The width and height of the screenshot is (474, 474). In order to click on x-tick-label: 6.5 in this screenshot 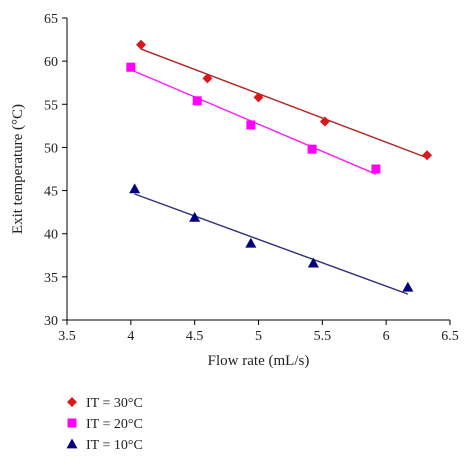, I will do `click(450, 336)`.